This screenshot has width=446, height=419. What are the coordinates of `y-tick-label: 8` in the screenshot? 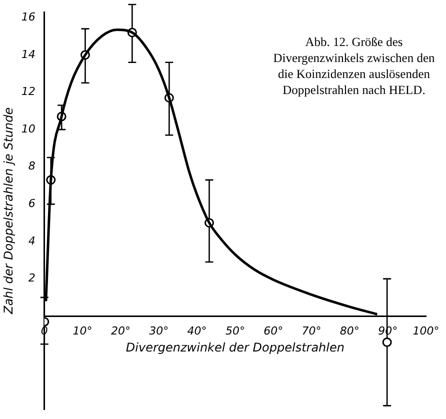 It's located at (32, 166).